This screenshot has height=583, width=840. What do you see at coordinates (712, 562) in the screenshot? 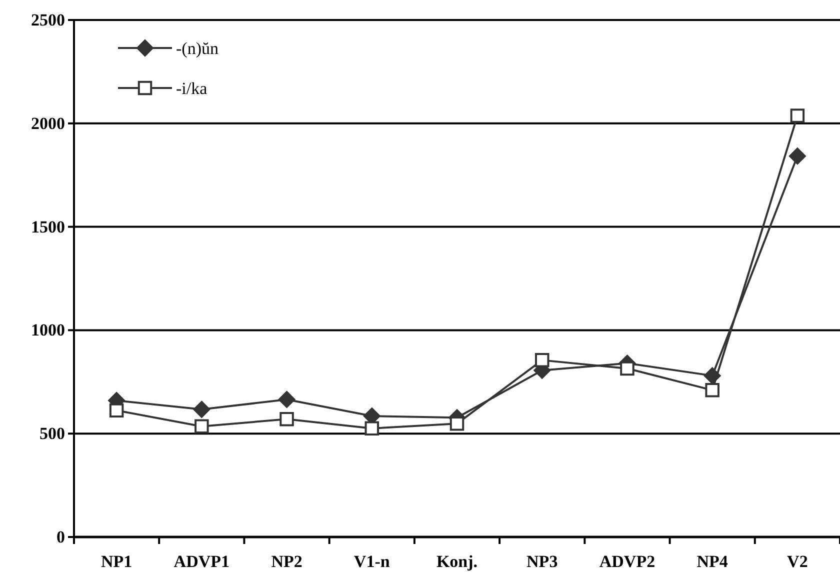
I see `x-tick-label: NP4` at bounding box center [712, 562].